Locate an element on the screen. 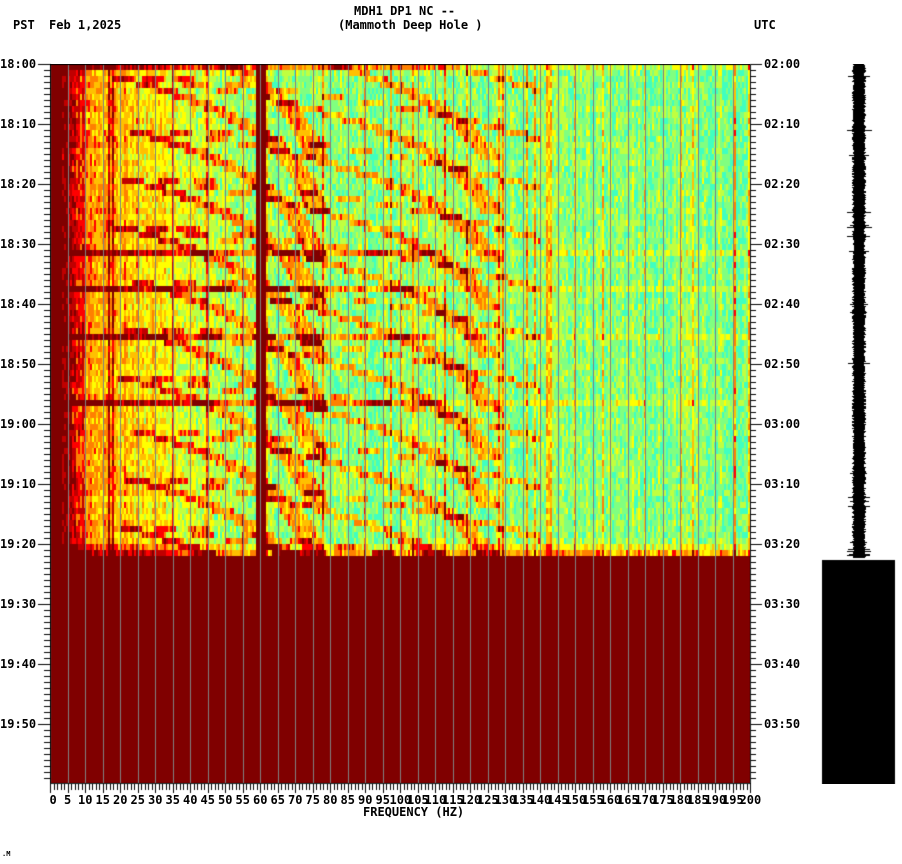 The image size is (902, 864). x-axis-title: FREQUENCY (HZ) is located at coordinates (414, 812).